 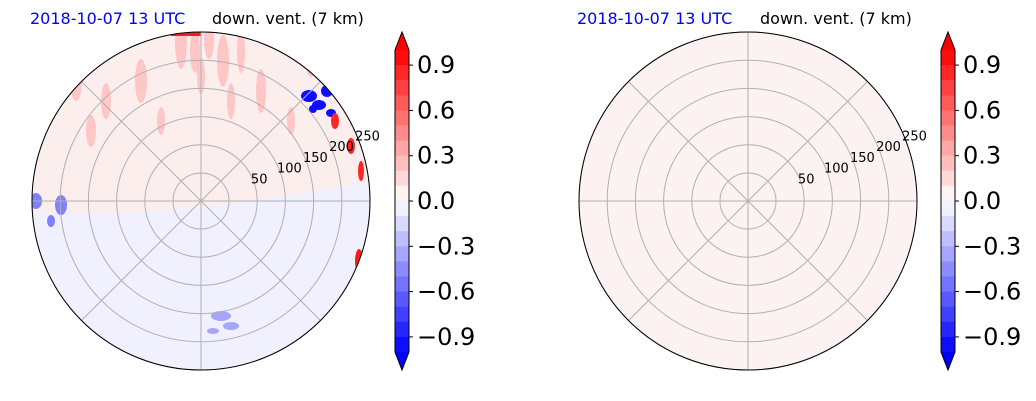 I want to click on colorbar-left, so click(x=402, y=201).